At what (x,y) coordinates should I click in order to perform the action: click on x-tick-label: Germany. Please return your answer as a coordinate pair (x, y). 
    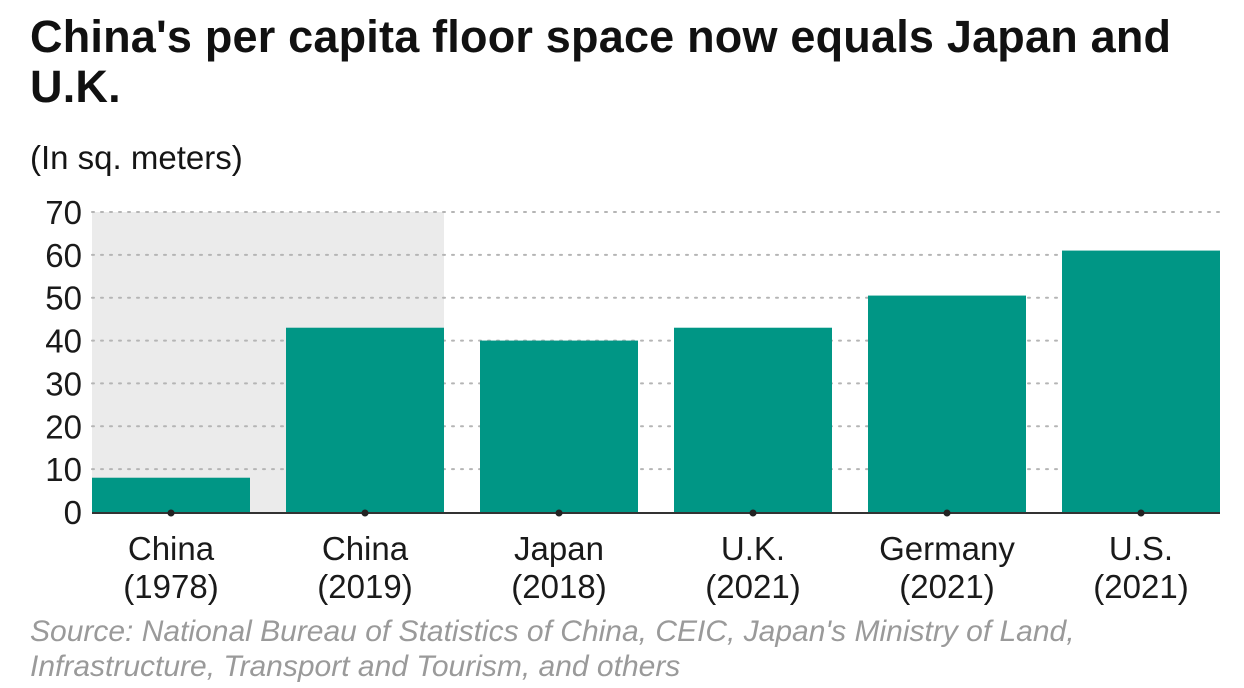
    Looking at the image, I should click on (947, 548).